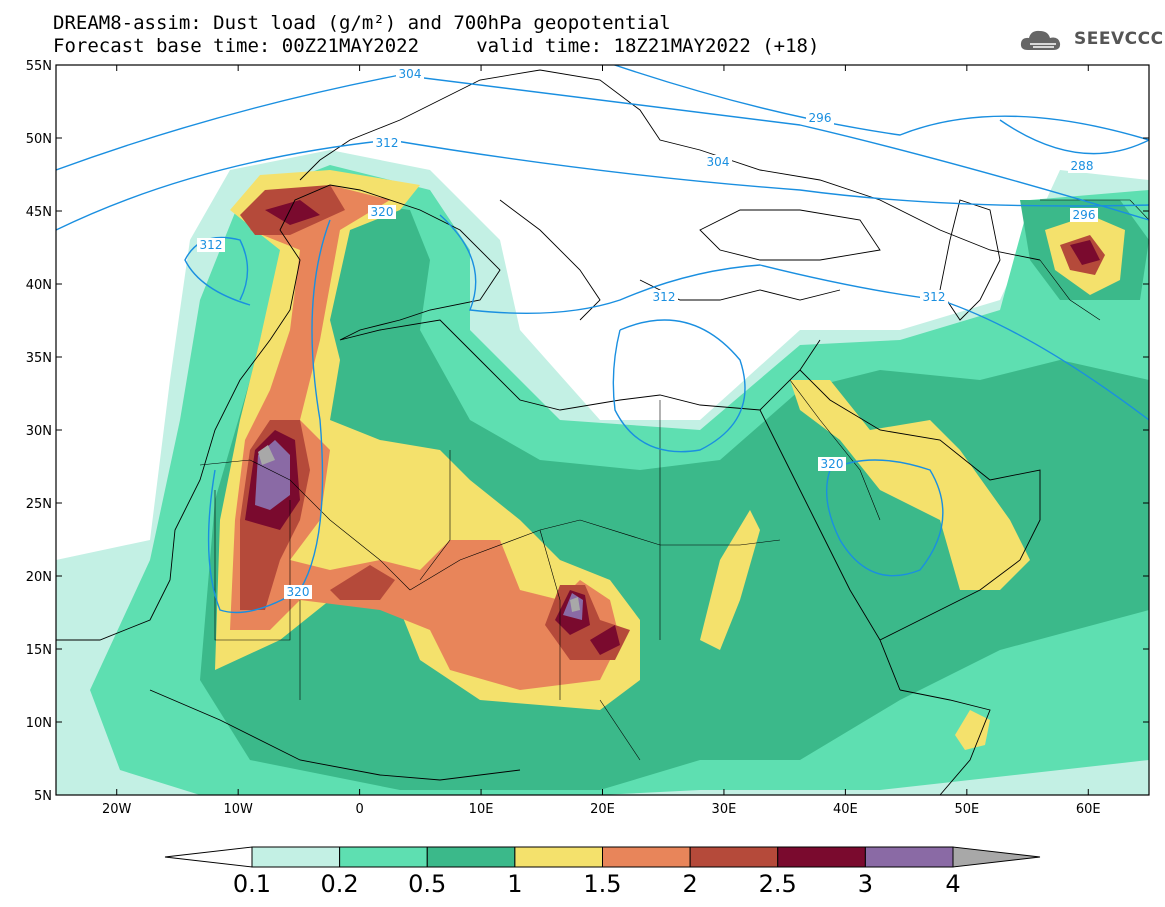  What do you see at coordinates (575, 604) in the screenshot?
I see `dust-level-4-chad` at bounding box center [575, 604].